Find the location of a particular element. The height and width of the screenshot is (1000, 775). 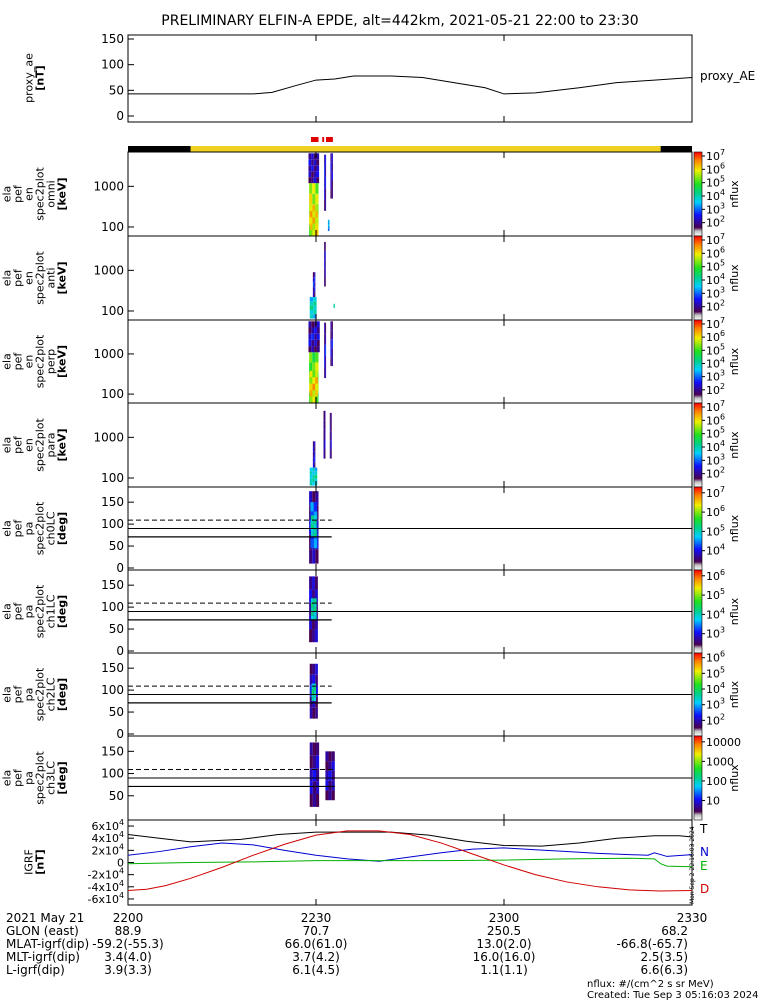

spec-omni-colorbar is located at coordinates (698, 194).